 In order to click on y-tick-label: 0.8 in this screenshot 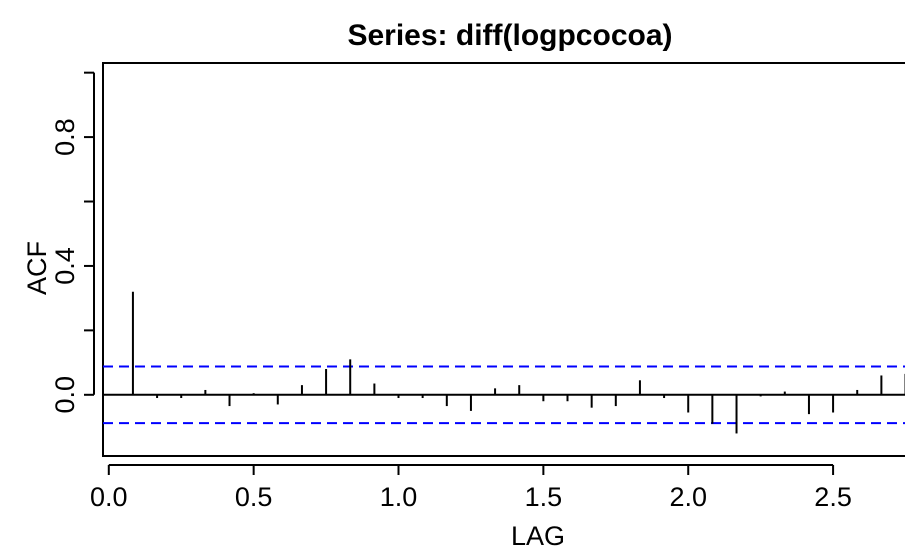, I will do `click(65, 137)`.